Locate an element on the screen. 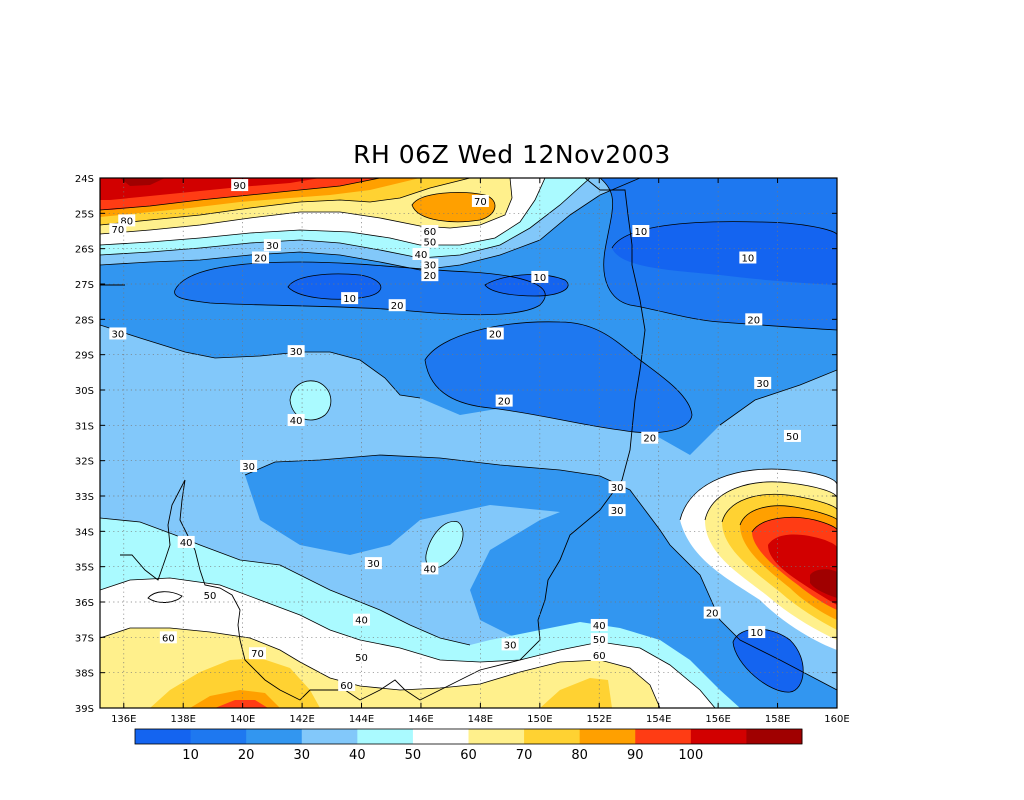 Image resolution: width=1024 pixels, height=800 pixels. x-tick-label: 148E is located at coordinates (480, 719).